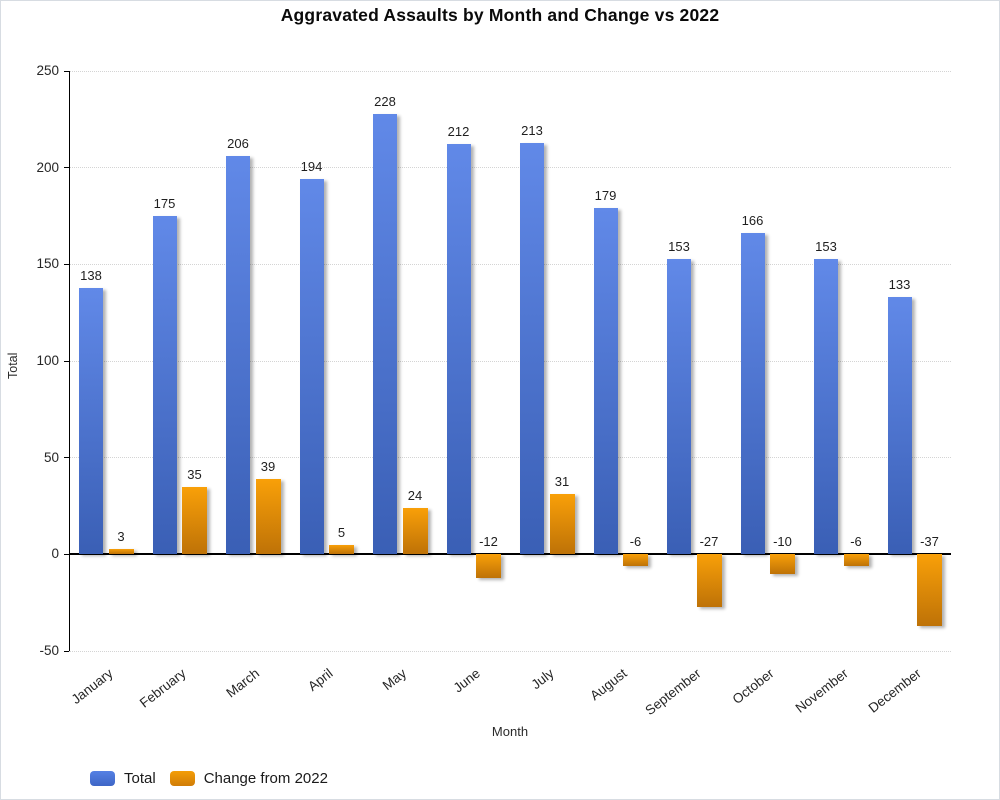 The height and width of the screenshot is (800, 1000). I want to click on bar-change-october, so click(782, 564).